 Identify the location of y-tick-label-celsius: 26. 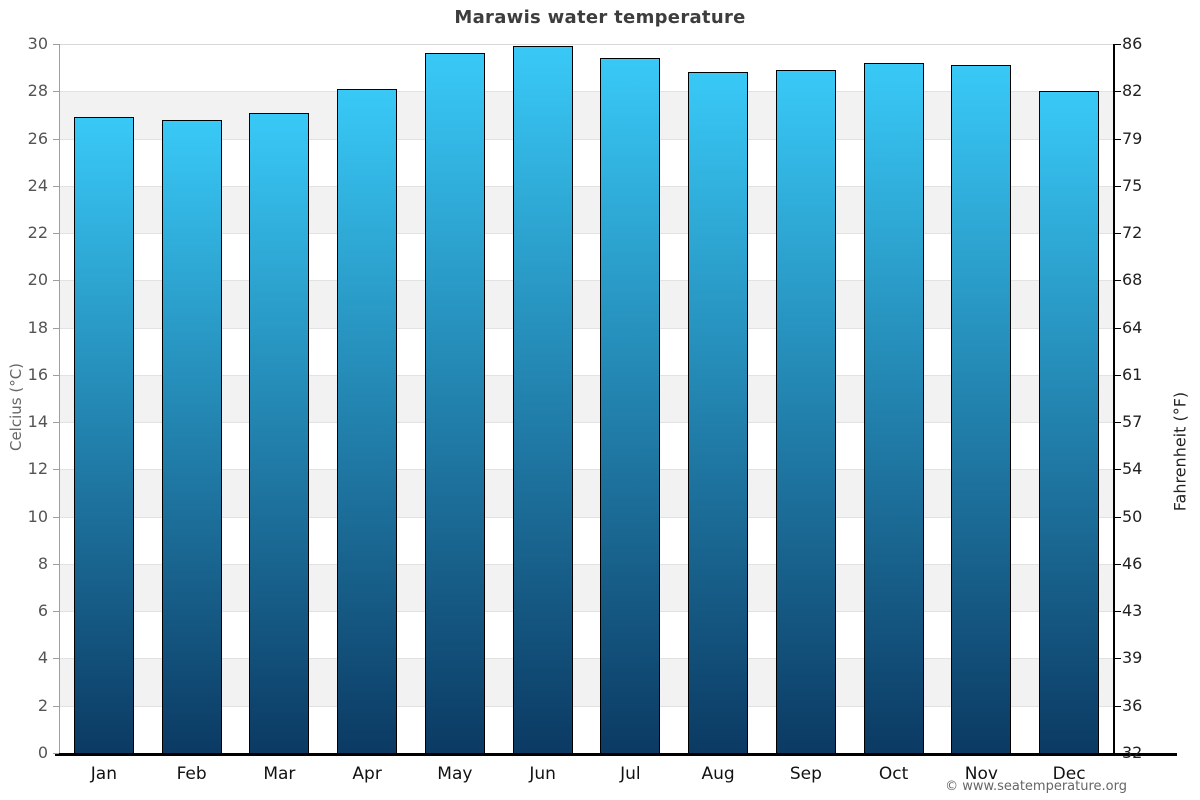
(37, 138).